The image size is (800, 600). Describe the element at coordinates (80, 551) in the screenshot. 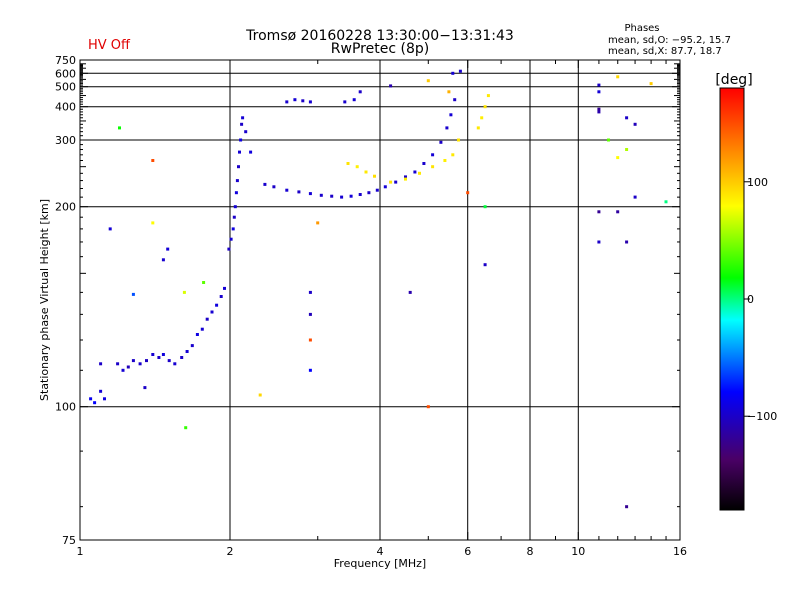

I see `x-tick-label: 1` at that location.